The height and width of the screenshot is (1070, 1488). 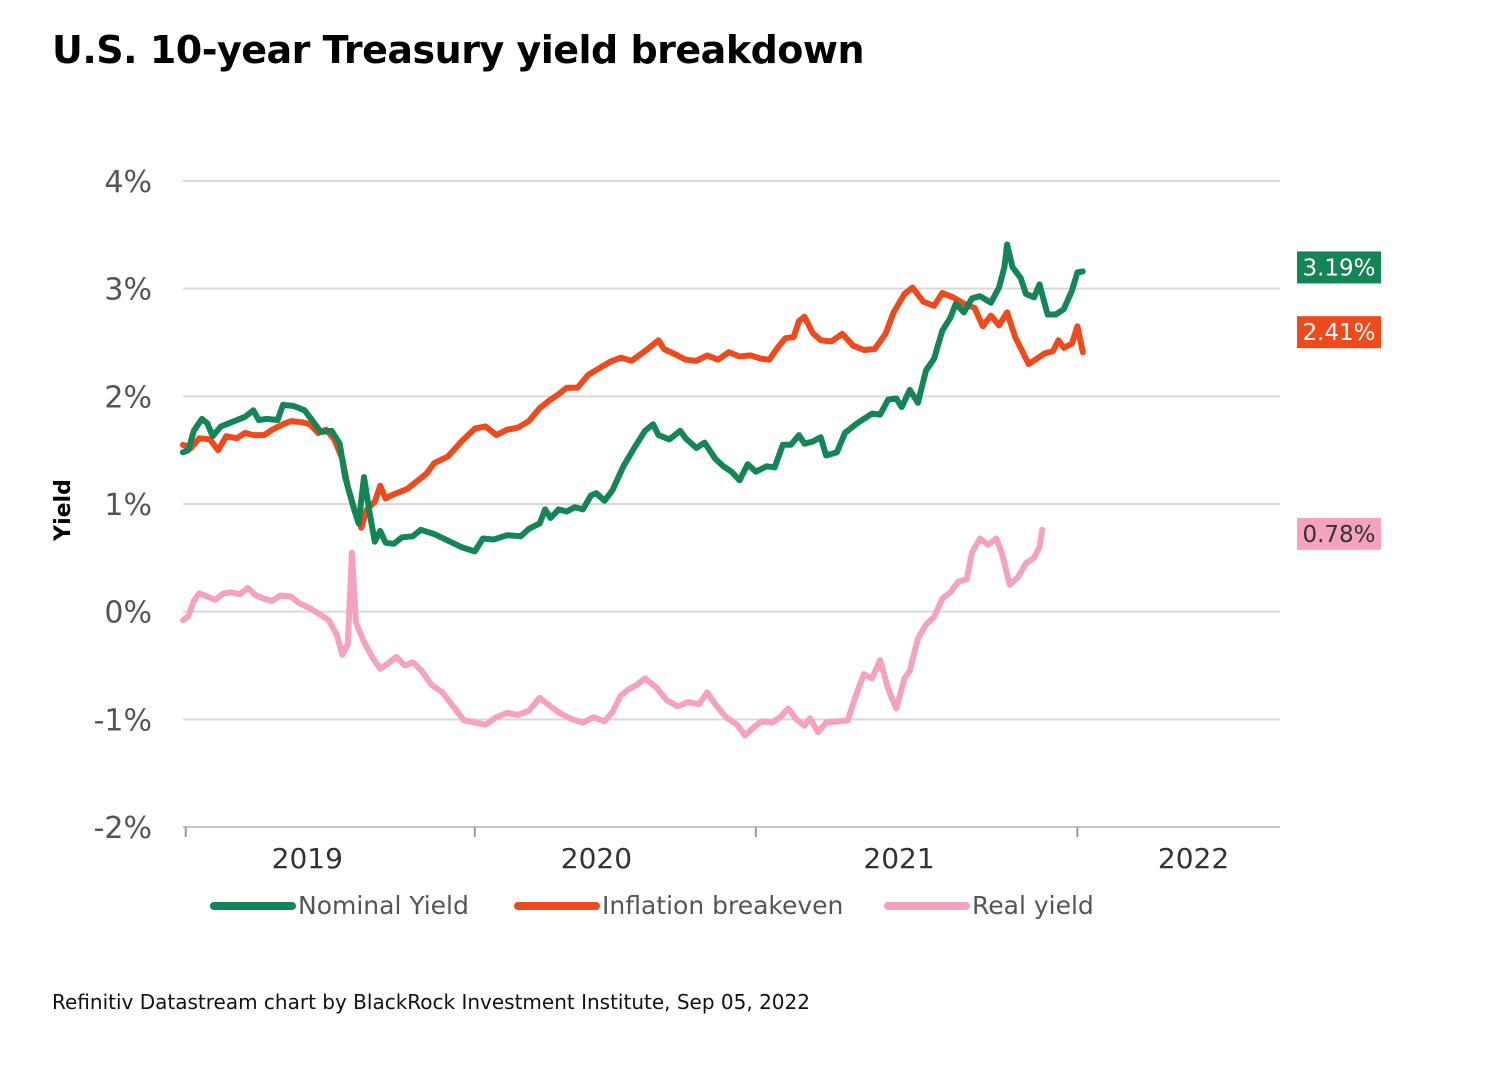 What do you see at coordinates (63, 510) in the screenshot?
I see `y-axis-label: Yield` at bounding box center [63, 510].